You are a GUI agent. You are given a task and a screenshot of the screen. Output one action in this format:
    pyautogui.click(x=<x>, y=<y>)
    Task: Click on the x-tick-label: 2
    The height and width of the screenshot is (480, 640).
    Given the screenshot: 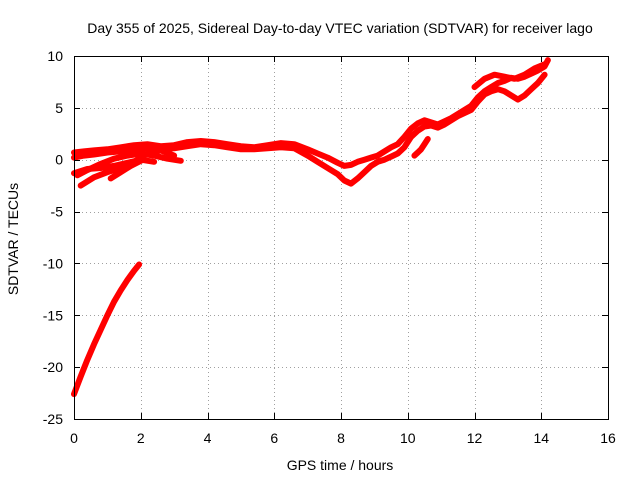 What is the action you would take?
    pyautogui.click(x=141, y=438)
    